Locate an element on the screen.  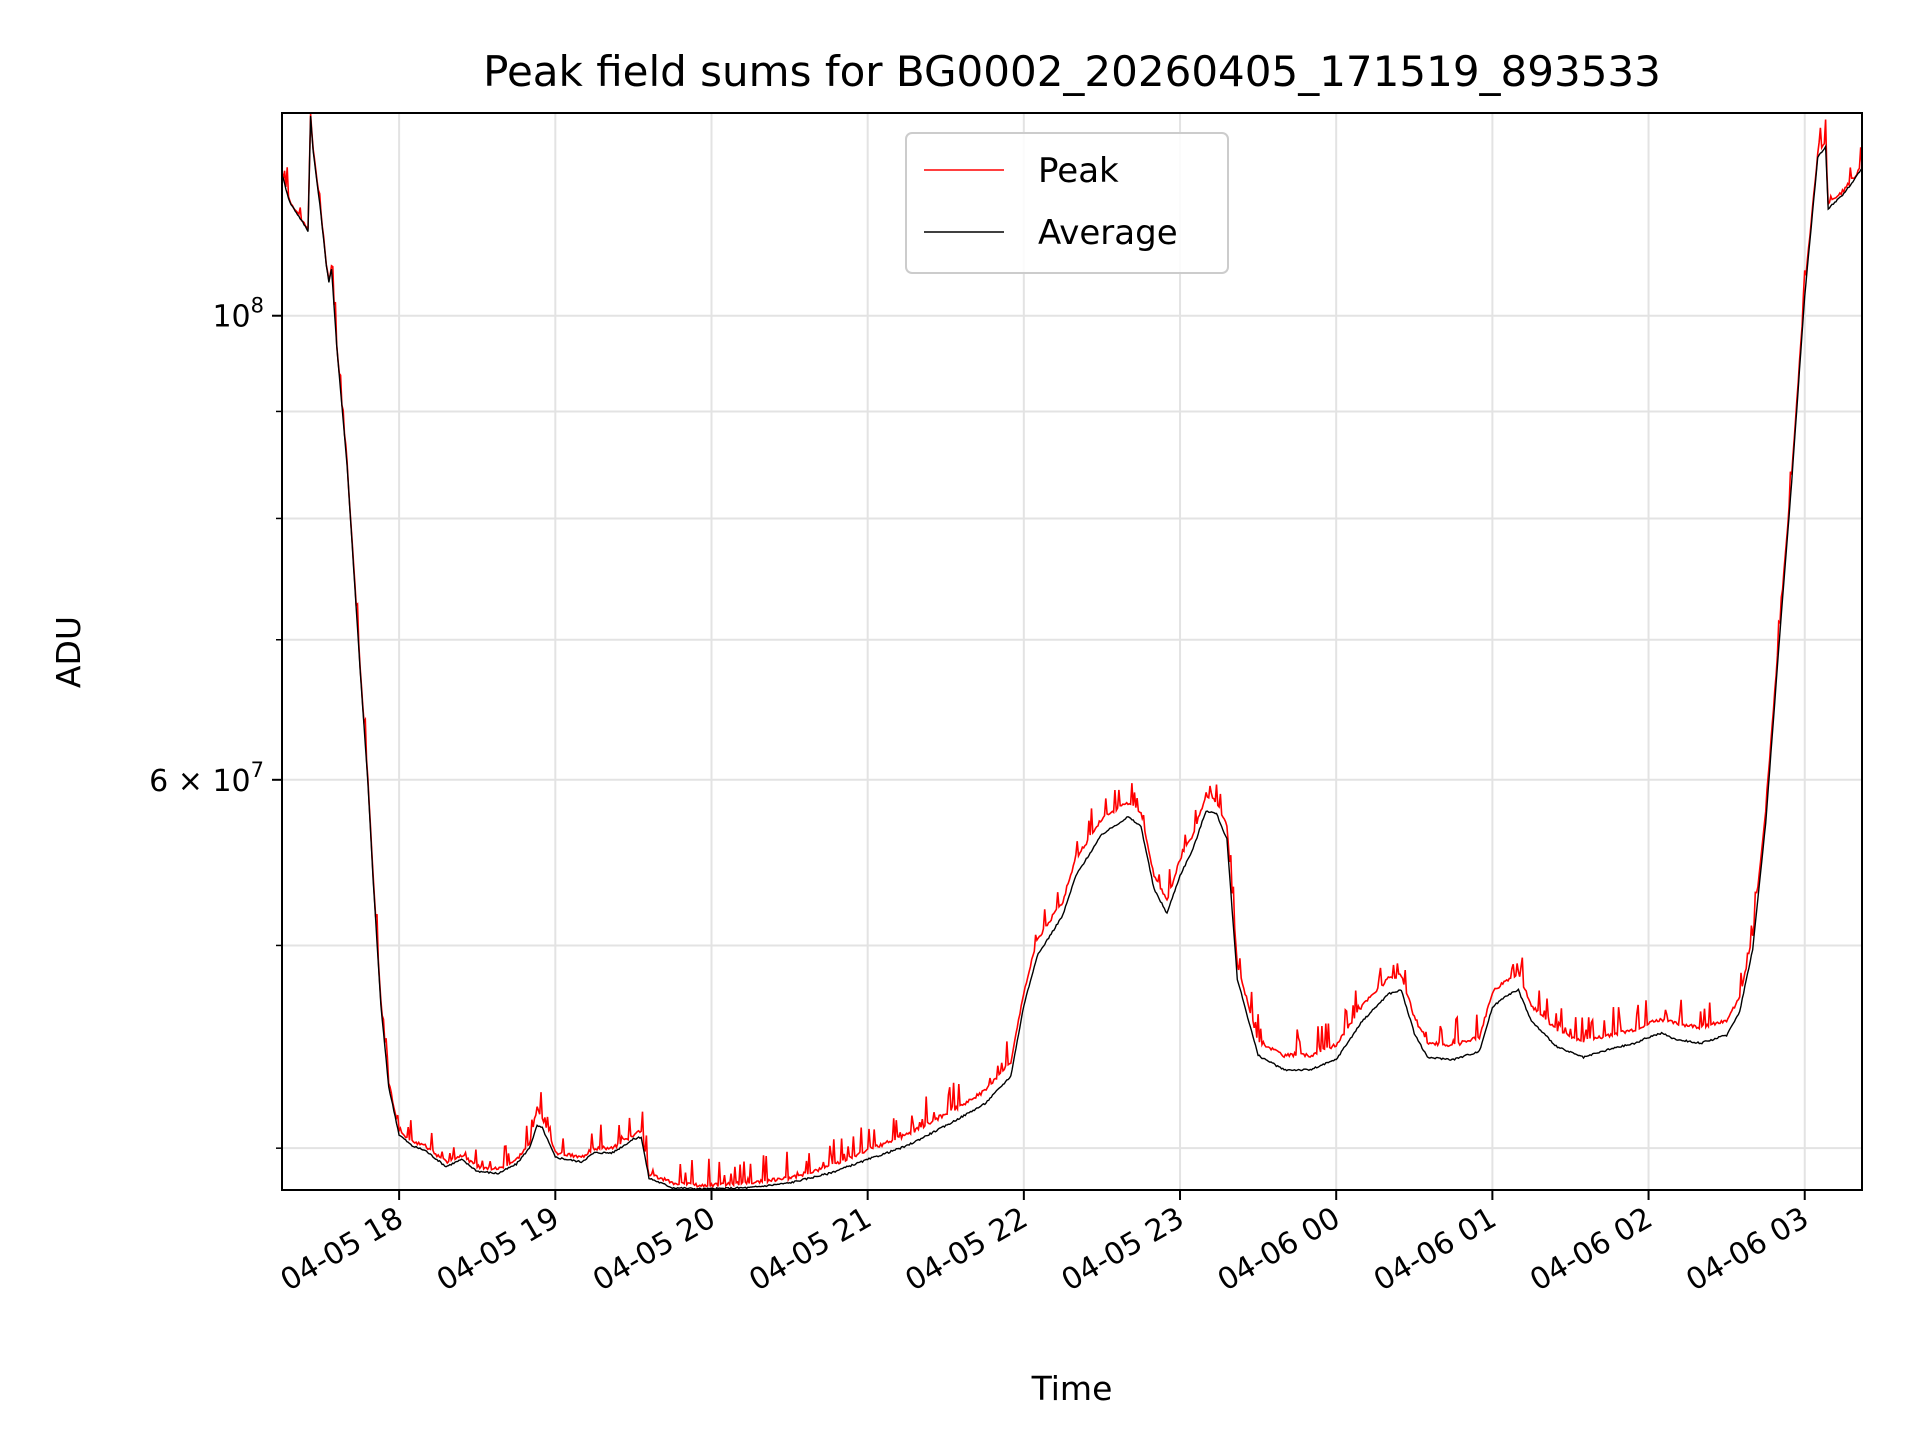
y-tick-label: 108 is located at coordinates (238, 314).